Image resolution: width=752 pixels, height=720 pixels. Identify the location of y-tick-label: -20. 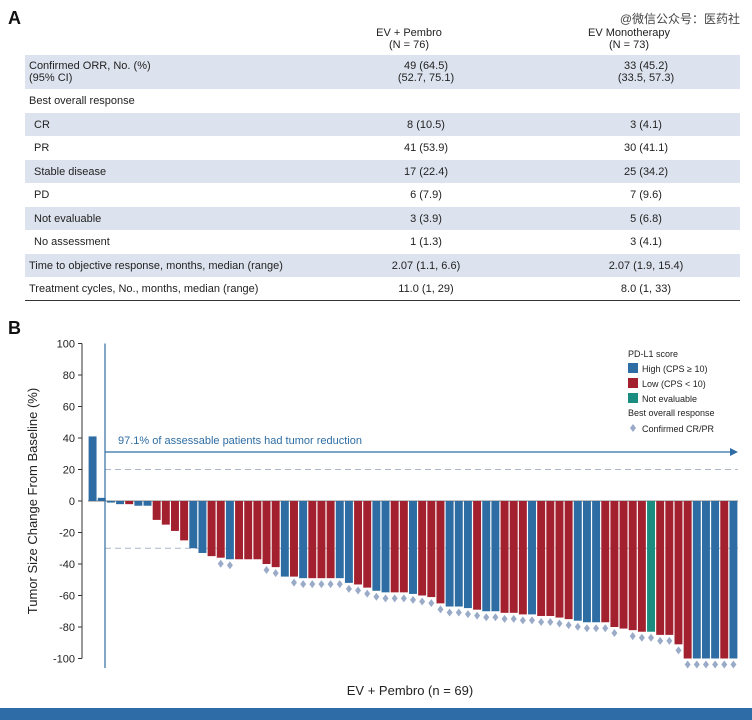
(67, 534).